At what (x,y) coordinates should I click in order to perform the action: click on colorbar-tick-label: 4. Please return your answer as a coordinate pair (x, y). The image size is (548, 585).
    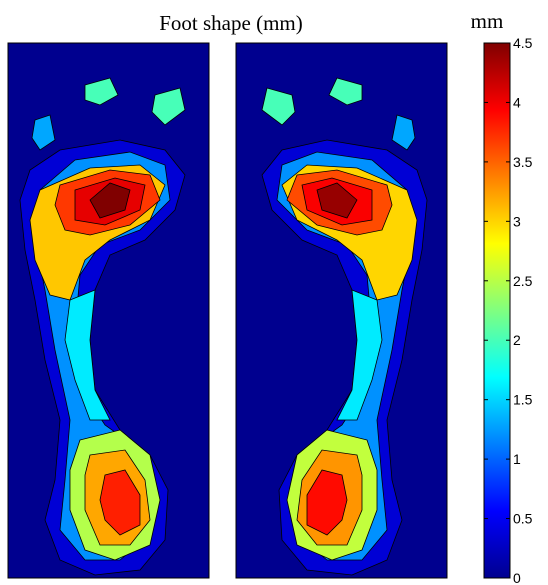
    Looking at the image, I should click on (517, 102).